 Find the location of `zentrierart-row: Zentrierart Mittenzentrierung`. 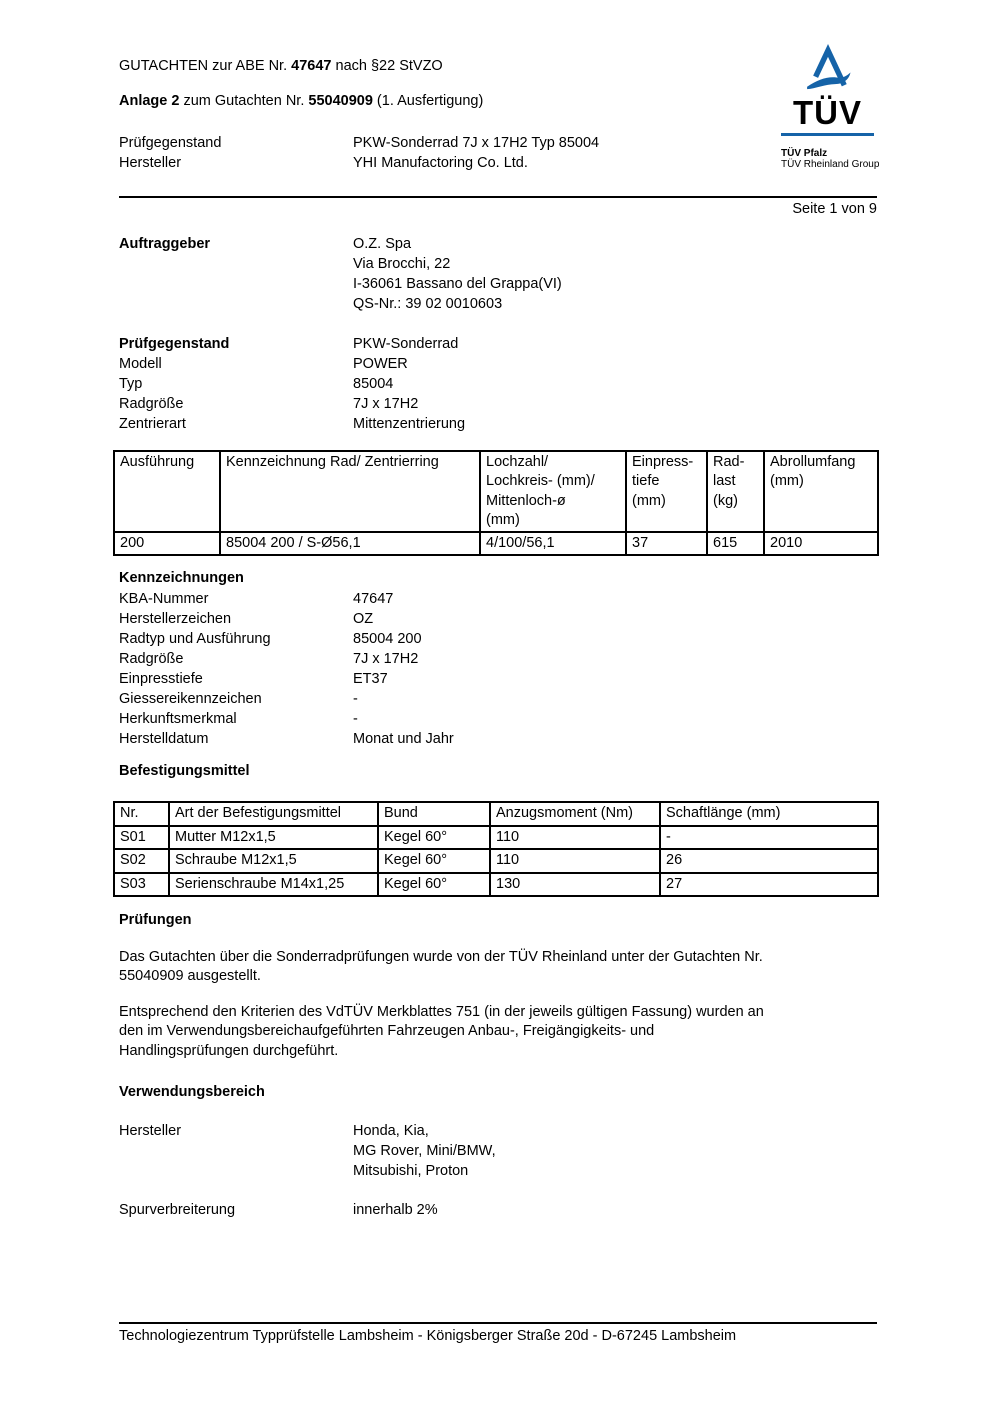

zentrierart-row: Zentrierart Mittenzentrierung is located at coordinates (498, 424).